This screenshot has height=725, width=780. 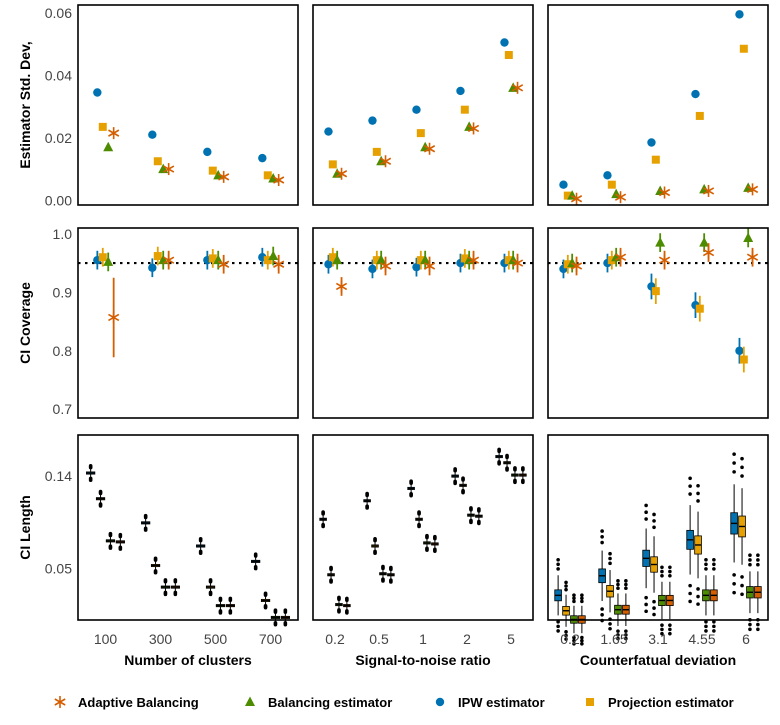 What do you see at coordinates (250, 701) in the screenshot?
I see `legend-marker-balancing` at bounding box center [250, 701].